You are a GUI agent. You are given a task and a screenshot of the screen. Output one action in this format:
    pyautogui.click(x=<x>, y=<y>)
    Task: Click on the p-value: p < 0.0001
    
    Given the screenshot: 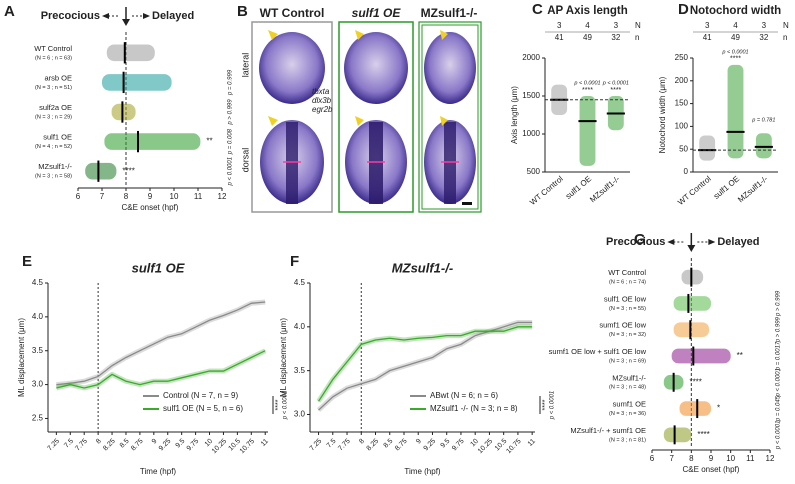 What is the action you would take?
    pyautogui.click(x=586, y=83)
    